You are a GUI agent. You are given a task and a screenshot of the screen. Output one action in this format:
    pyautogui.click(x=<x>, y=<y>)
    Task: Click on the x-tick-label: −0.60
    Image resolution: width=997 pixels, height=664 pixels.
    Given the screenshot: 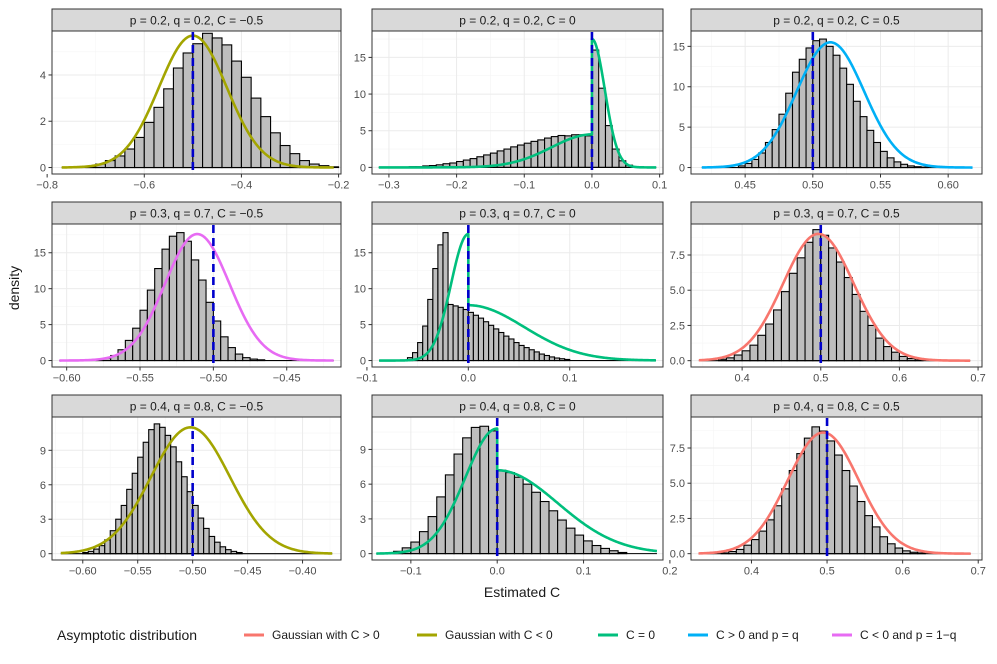 What is the action you would take?
    pyautogui.click(x=67, y=379)
    